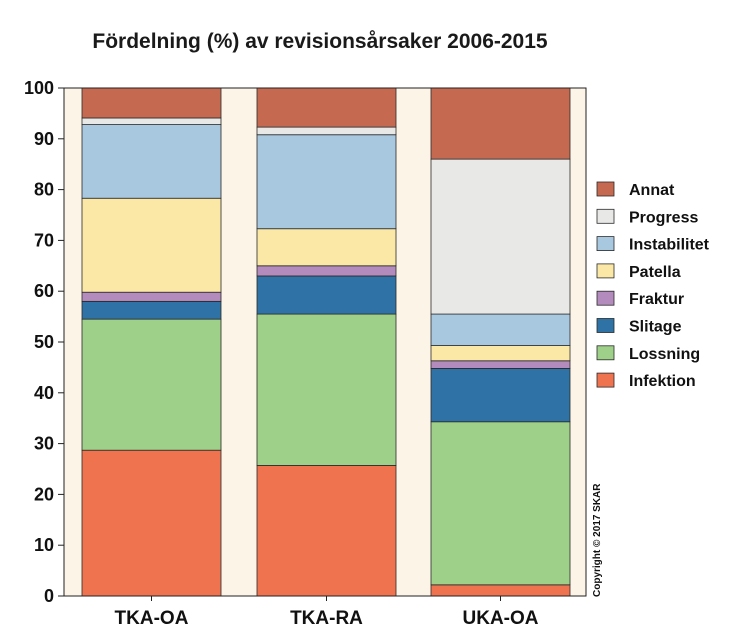 This screenshot has width=745, height=640. Describe the element at coordinates (326, 247) in the screenshot. I see `bar-segment-patella-tka-ra` at that location.